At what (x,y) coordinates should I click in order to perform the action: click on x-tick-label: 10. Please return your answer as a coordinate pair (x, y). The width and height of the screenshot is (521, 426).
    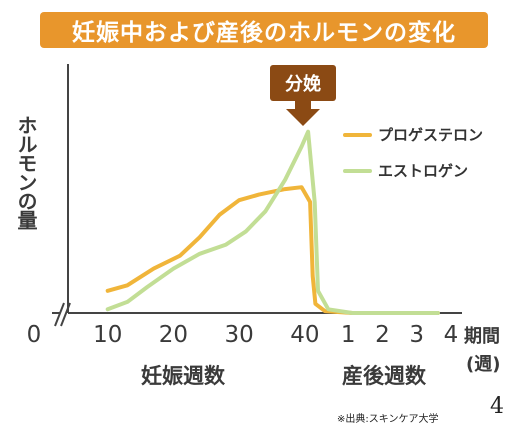
    Looking at the image, I should click on (107, 335).